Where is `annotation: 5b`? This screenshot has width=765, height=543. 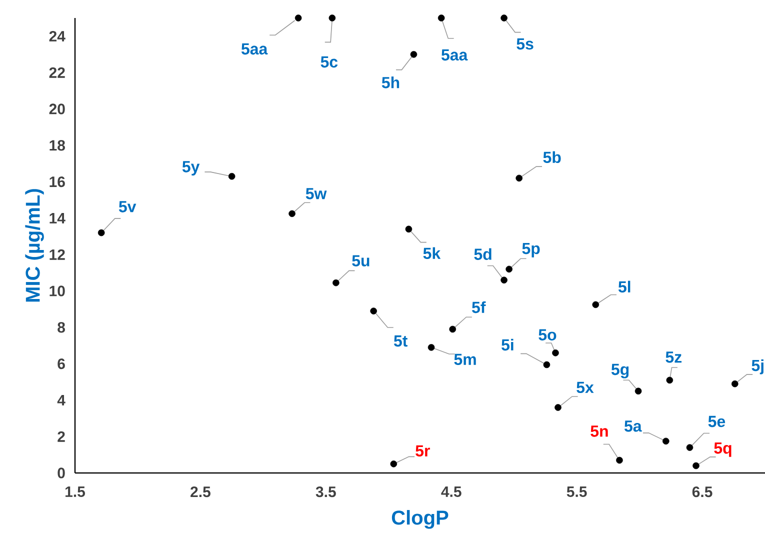
annotation: 5b is located at coordinates (552, 157).